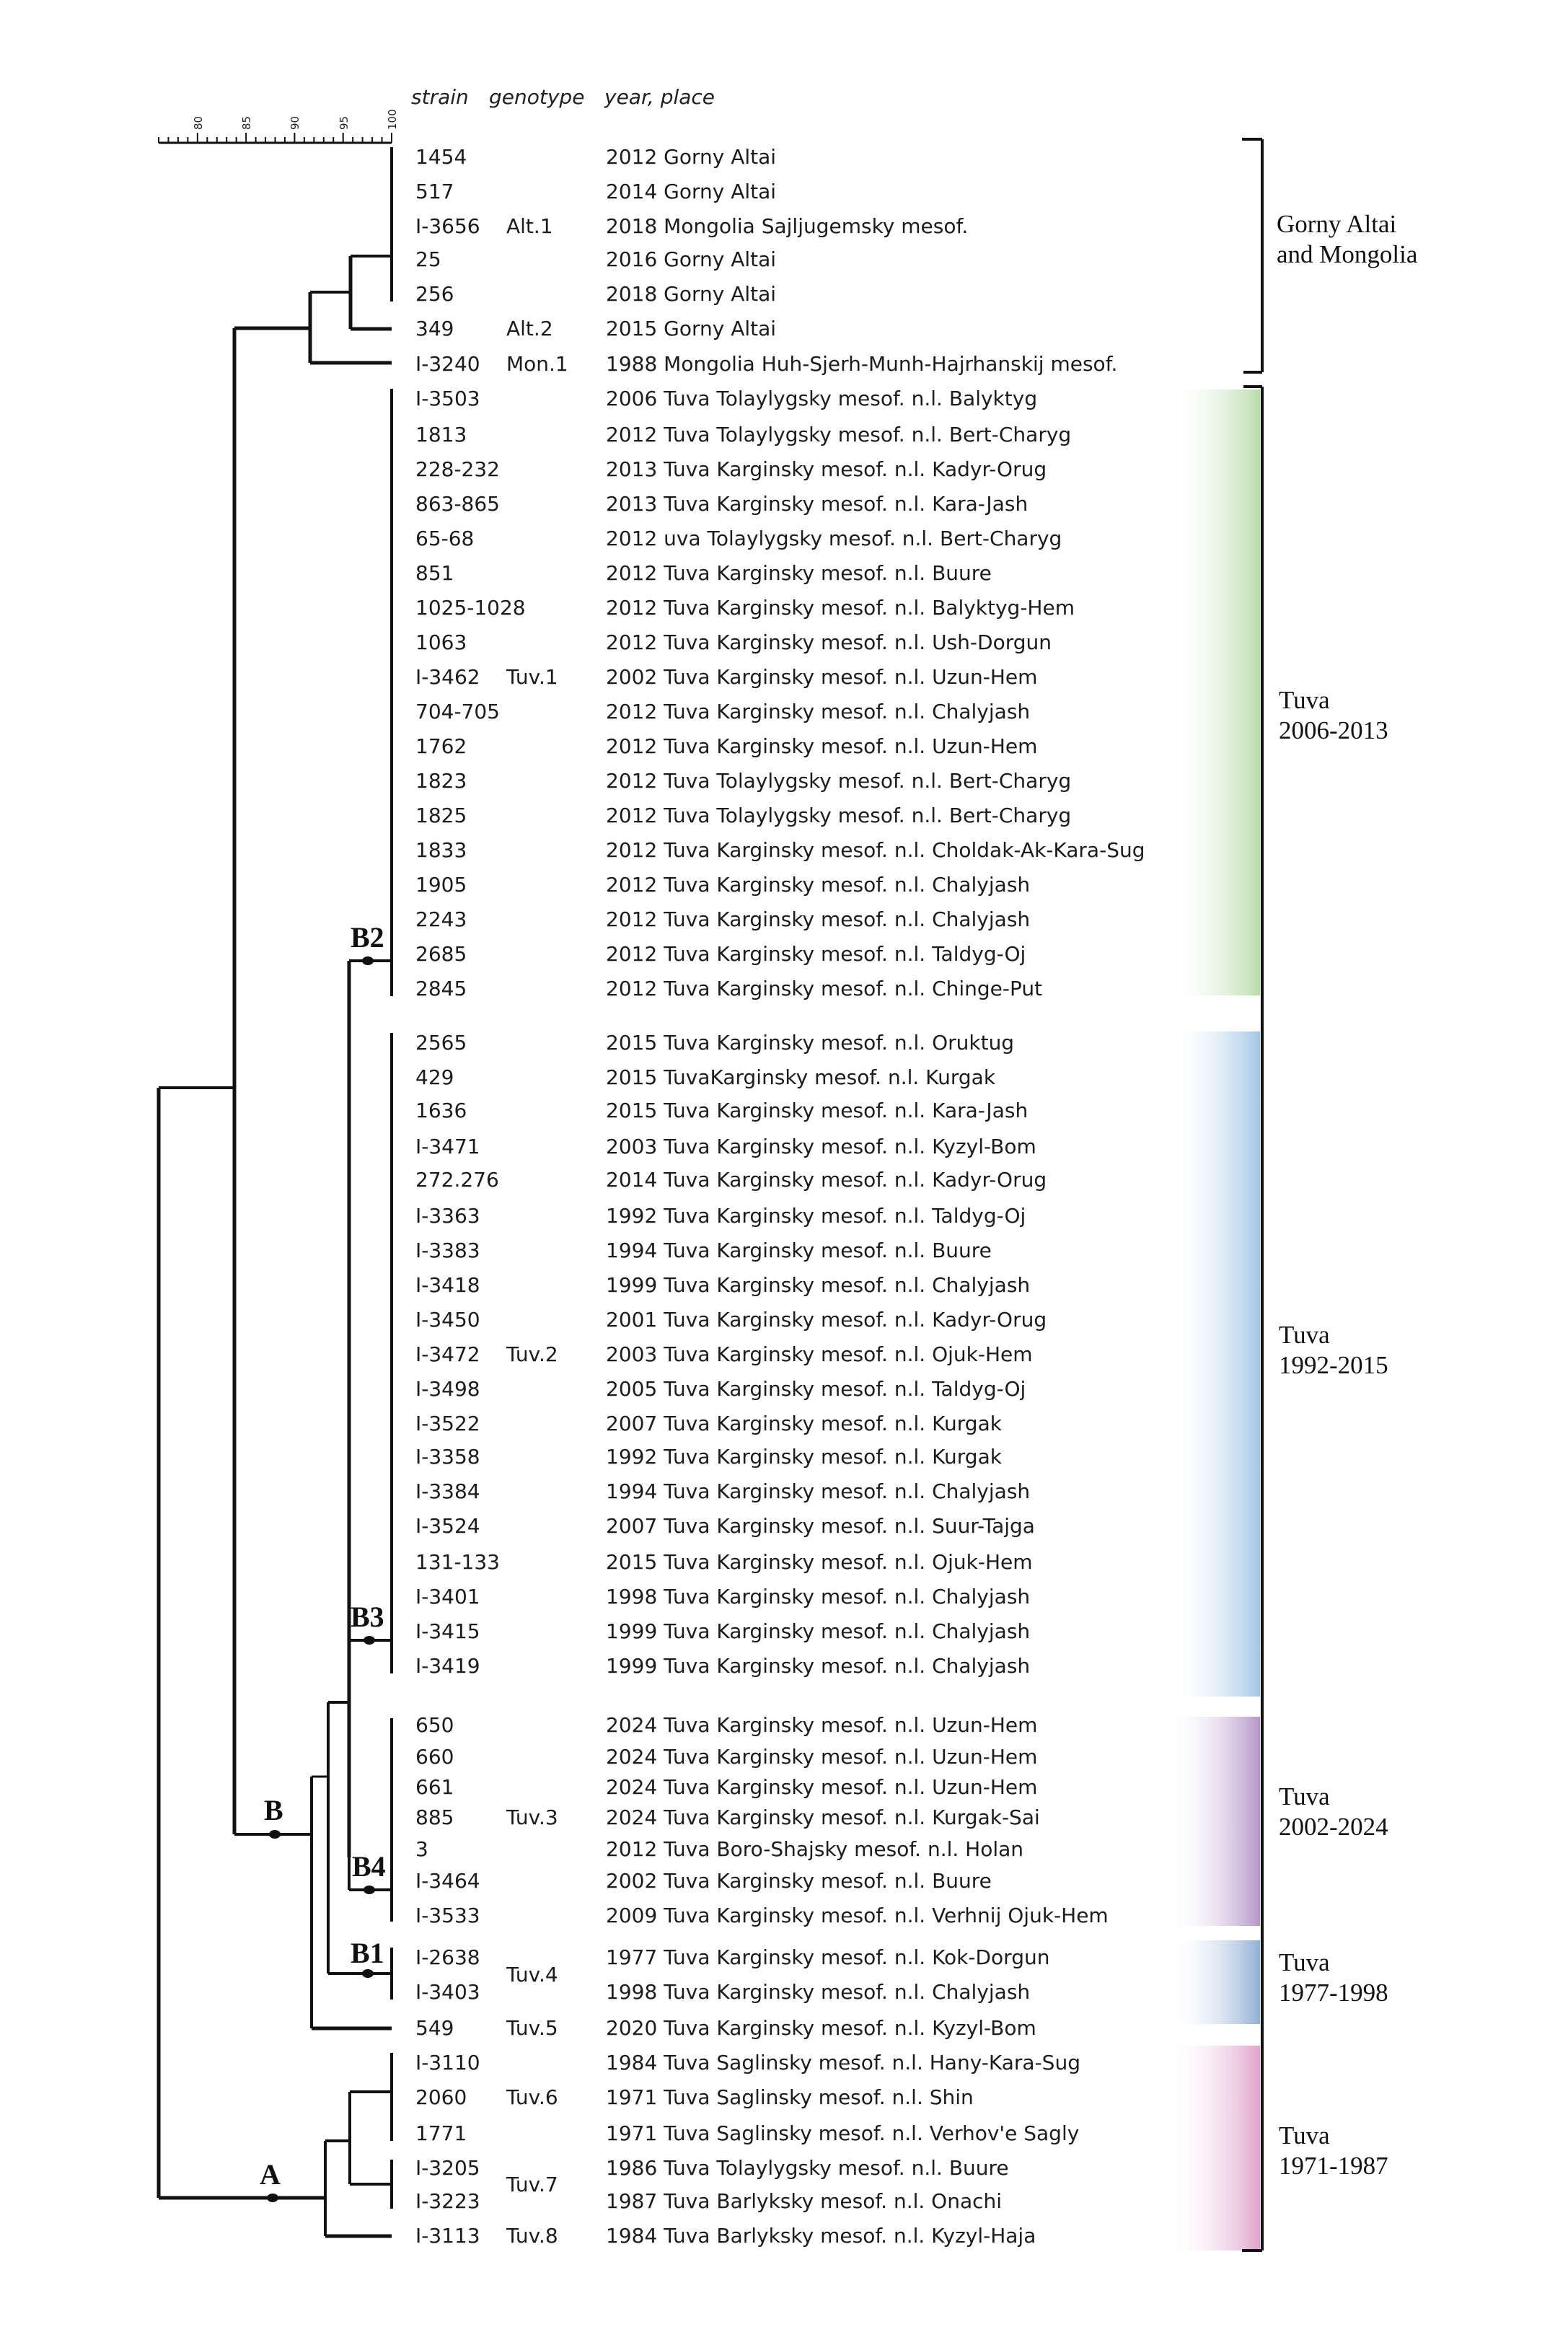  Describe the element at coordinates (815, 1849) in the screenshot. I see `year-place: 2012 Tuva Boro-Shajsky mesof. n.l. Holan` at that location.